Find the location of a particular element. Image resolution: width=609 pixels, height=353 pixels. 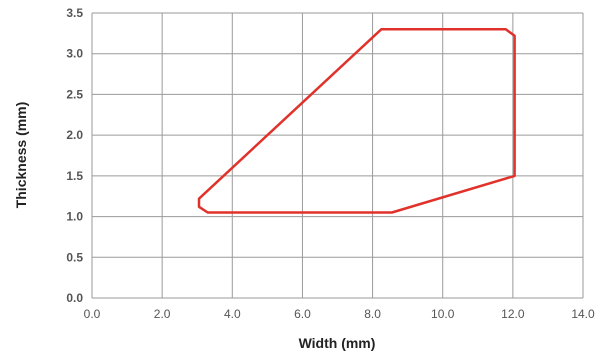

y-axis-title: Thickness (mm) is located at coordinates (21, 155).